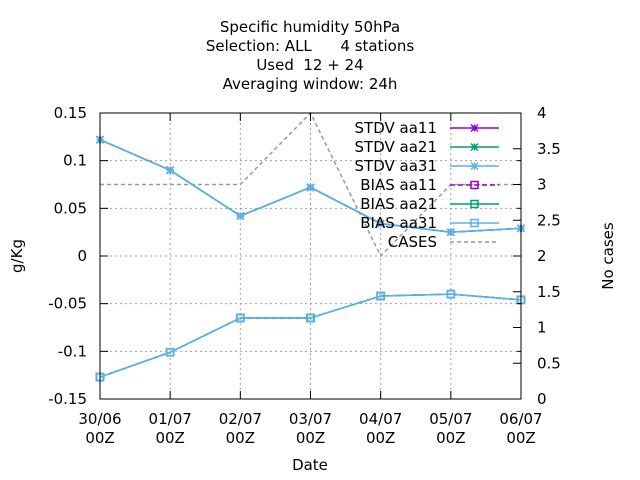  I want to click on y-tick-label: 0, so click(82, 256).